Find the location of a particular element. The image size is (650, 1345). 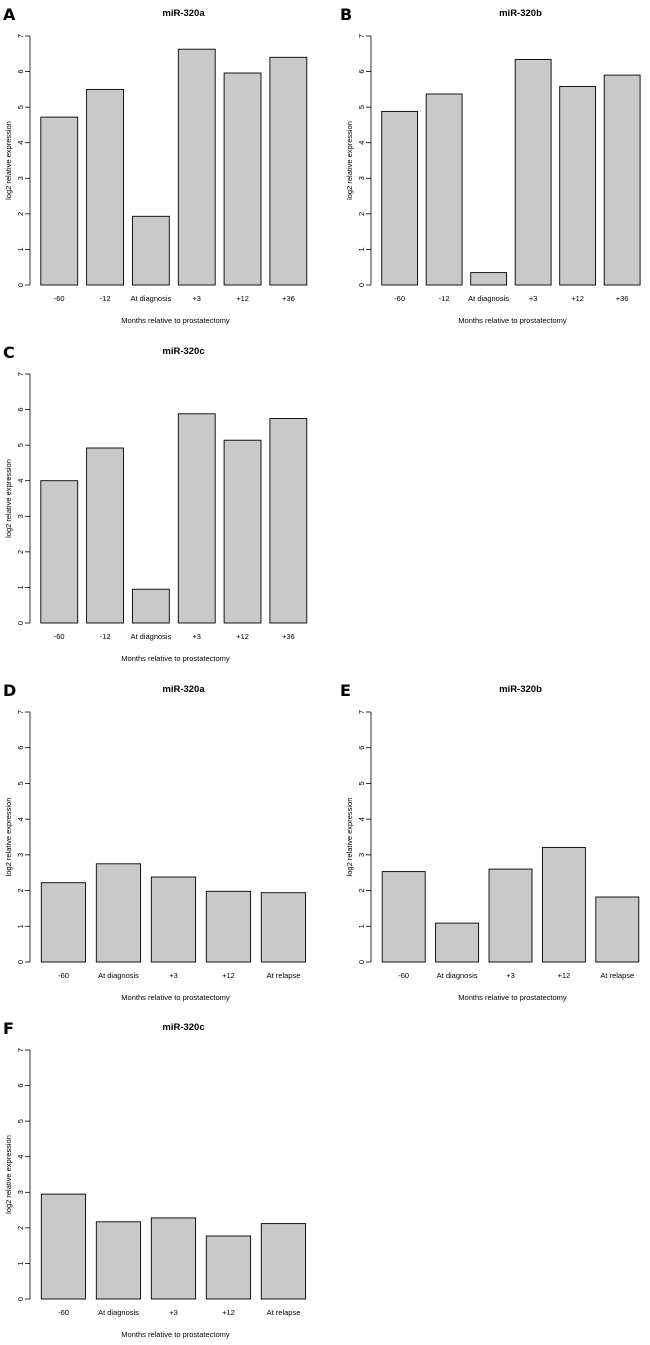

panel-letter: E is located at coordinates (345, 690).